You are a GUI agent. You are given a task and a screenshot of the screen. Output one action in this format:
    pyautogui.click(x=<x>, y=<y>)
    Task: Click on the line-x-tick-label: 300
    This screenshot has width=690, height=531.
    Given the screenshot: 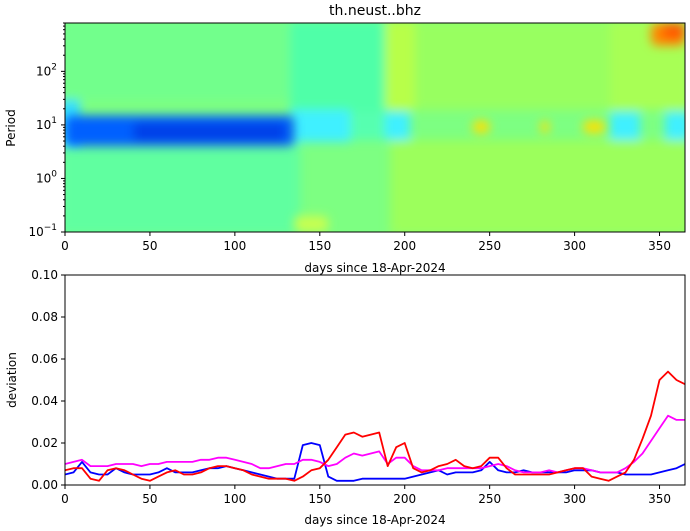 What is the action you would take?
    pyautogui.click(x=574, y=499)
    